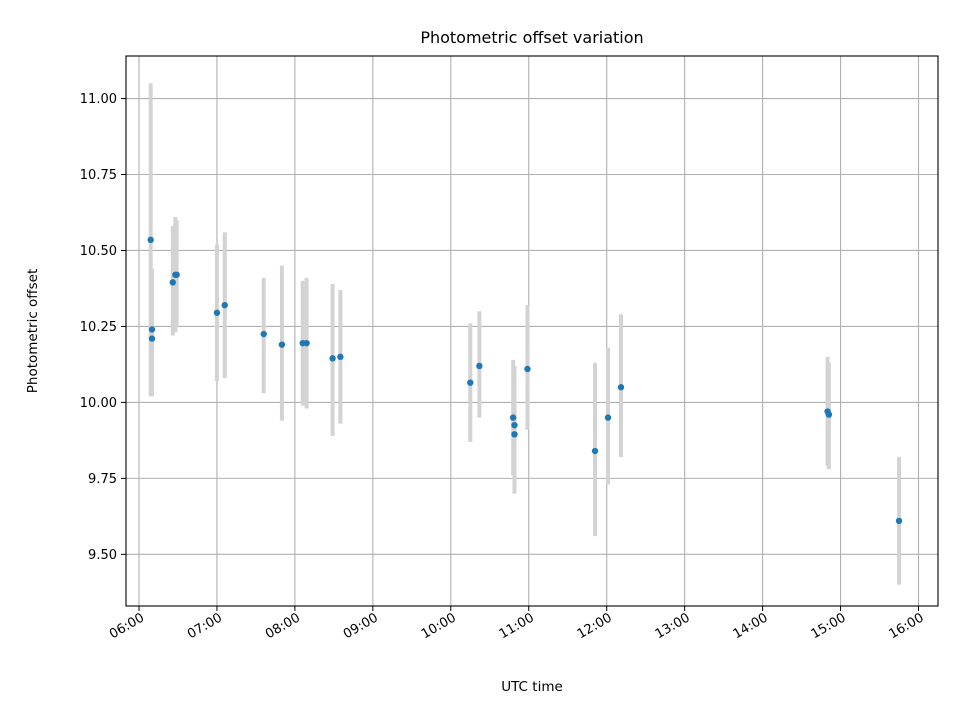 The height and width of the screenshot is (720, 960). What do you see at coordinates (673, 626) in the screenshot?
I see `x-tick-label: 13:00` at bounding box center [673, 626].